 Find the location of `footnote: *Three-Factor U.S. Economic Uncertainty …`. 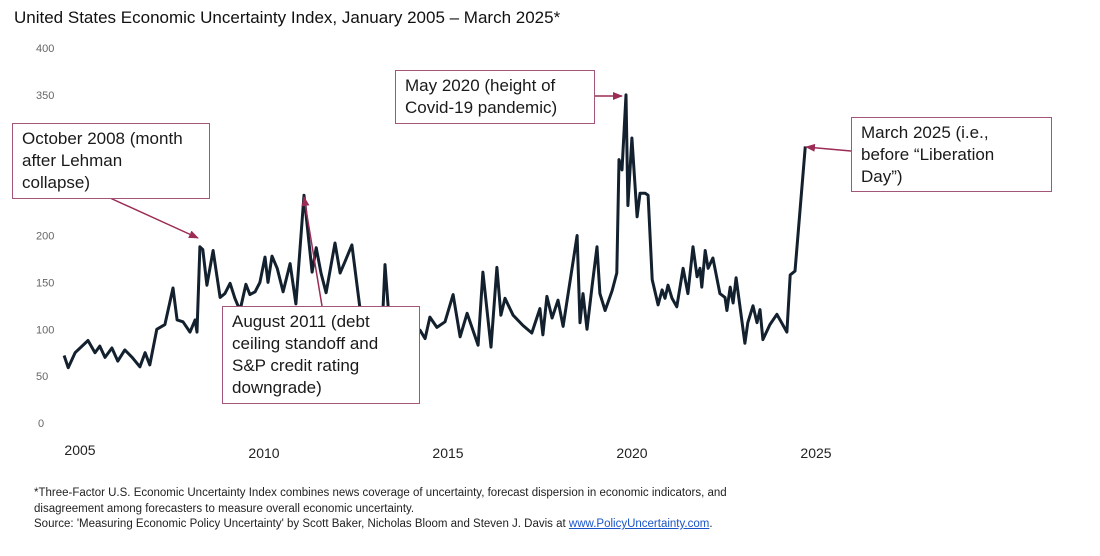

footnote: *Three-Factor U.S. Economic Uncertainty … is located at coordinates (380, 509).